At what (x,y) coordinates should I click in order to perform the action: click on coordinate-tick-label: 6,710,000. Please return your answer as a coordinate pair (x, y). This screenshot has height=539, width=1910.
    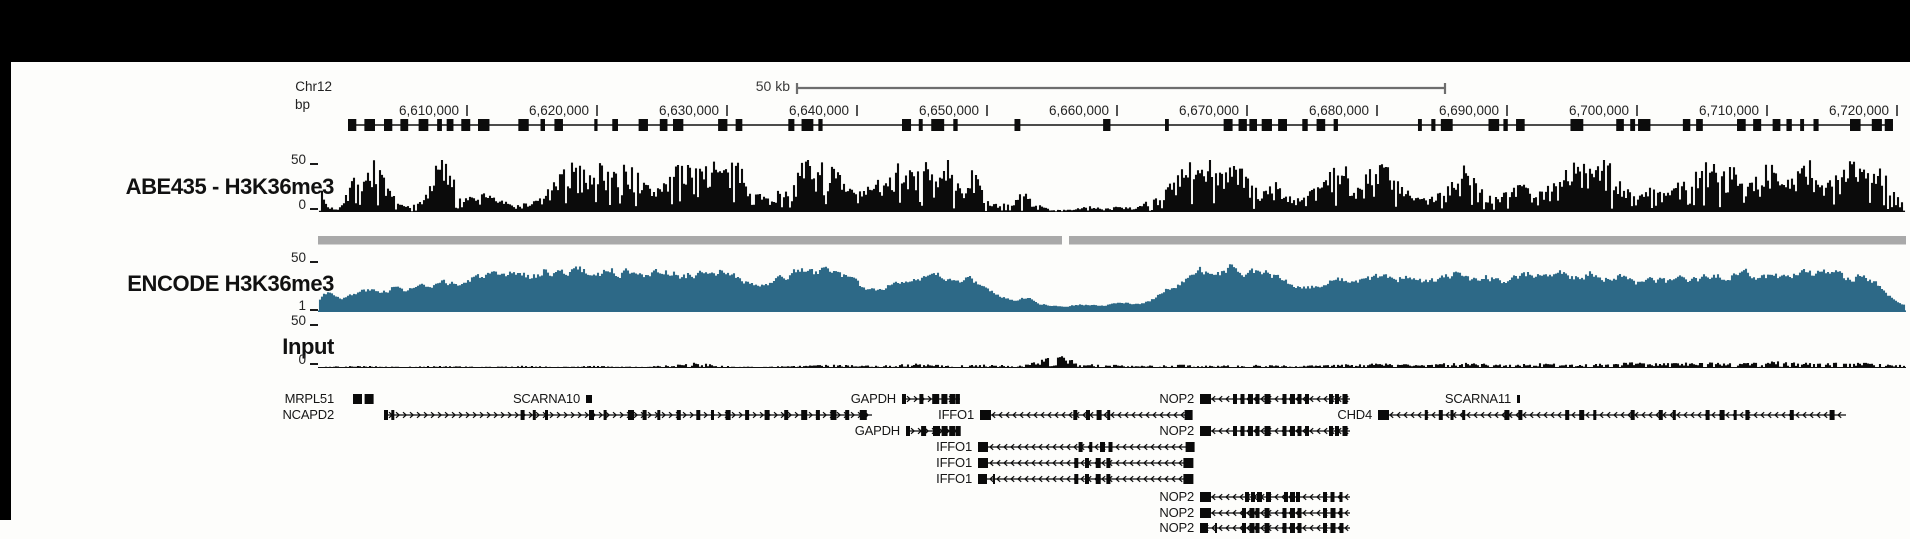
    Looking at the image, I should click on (1728, 110).